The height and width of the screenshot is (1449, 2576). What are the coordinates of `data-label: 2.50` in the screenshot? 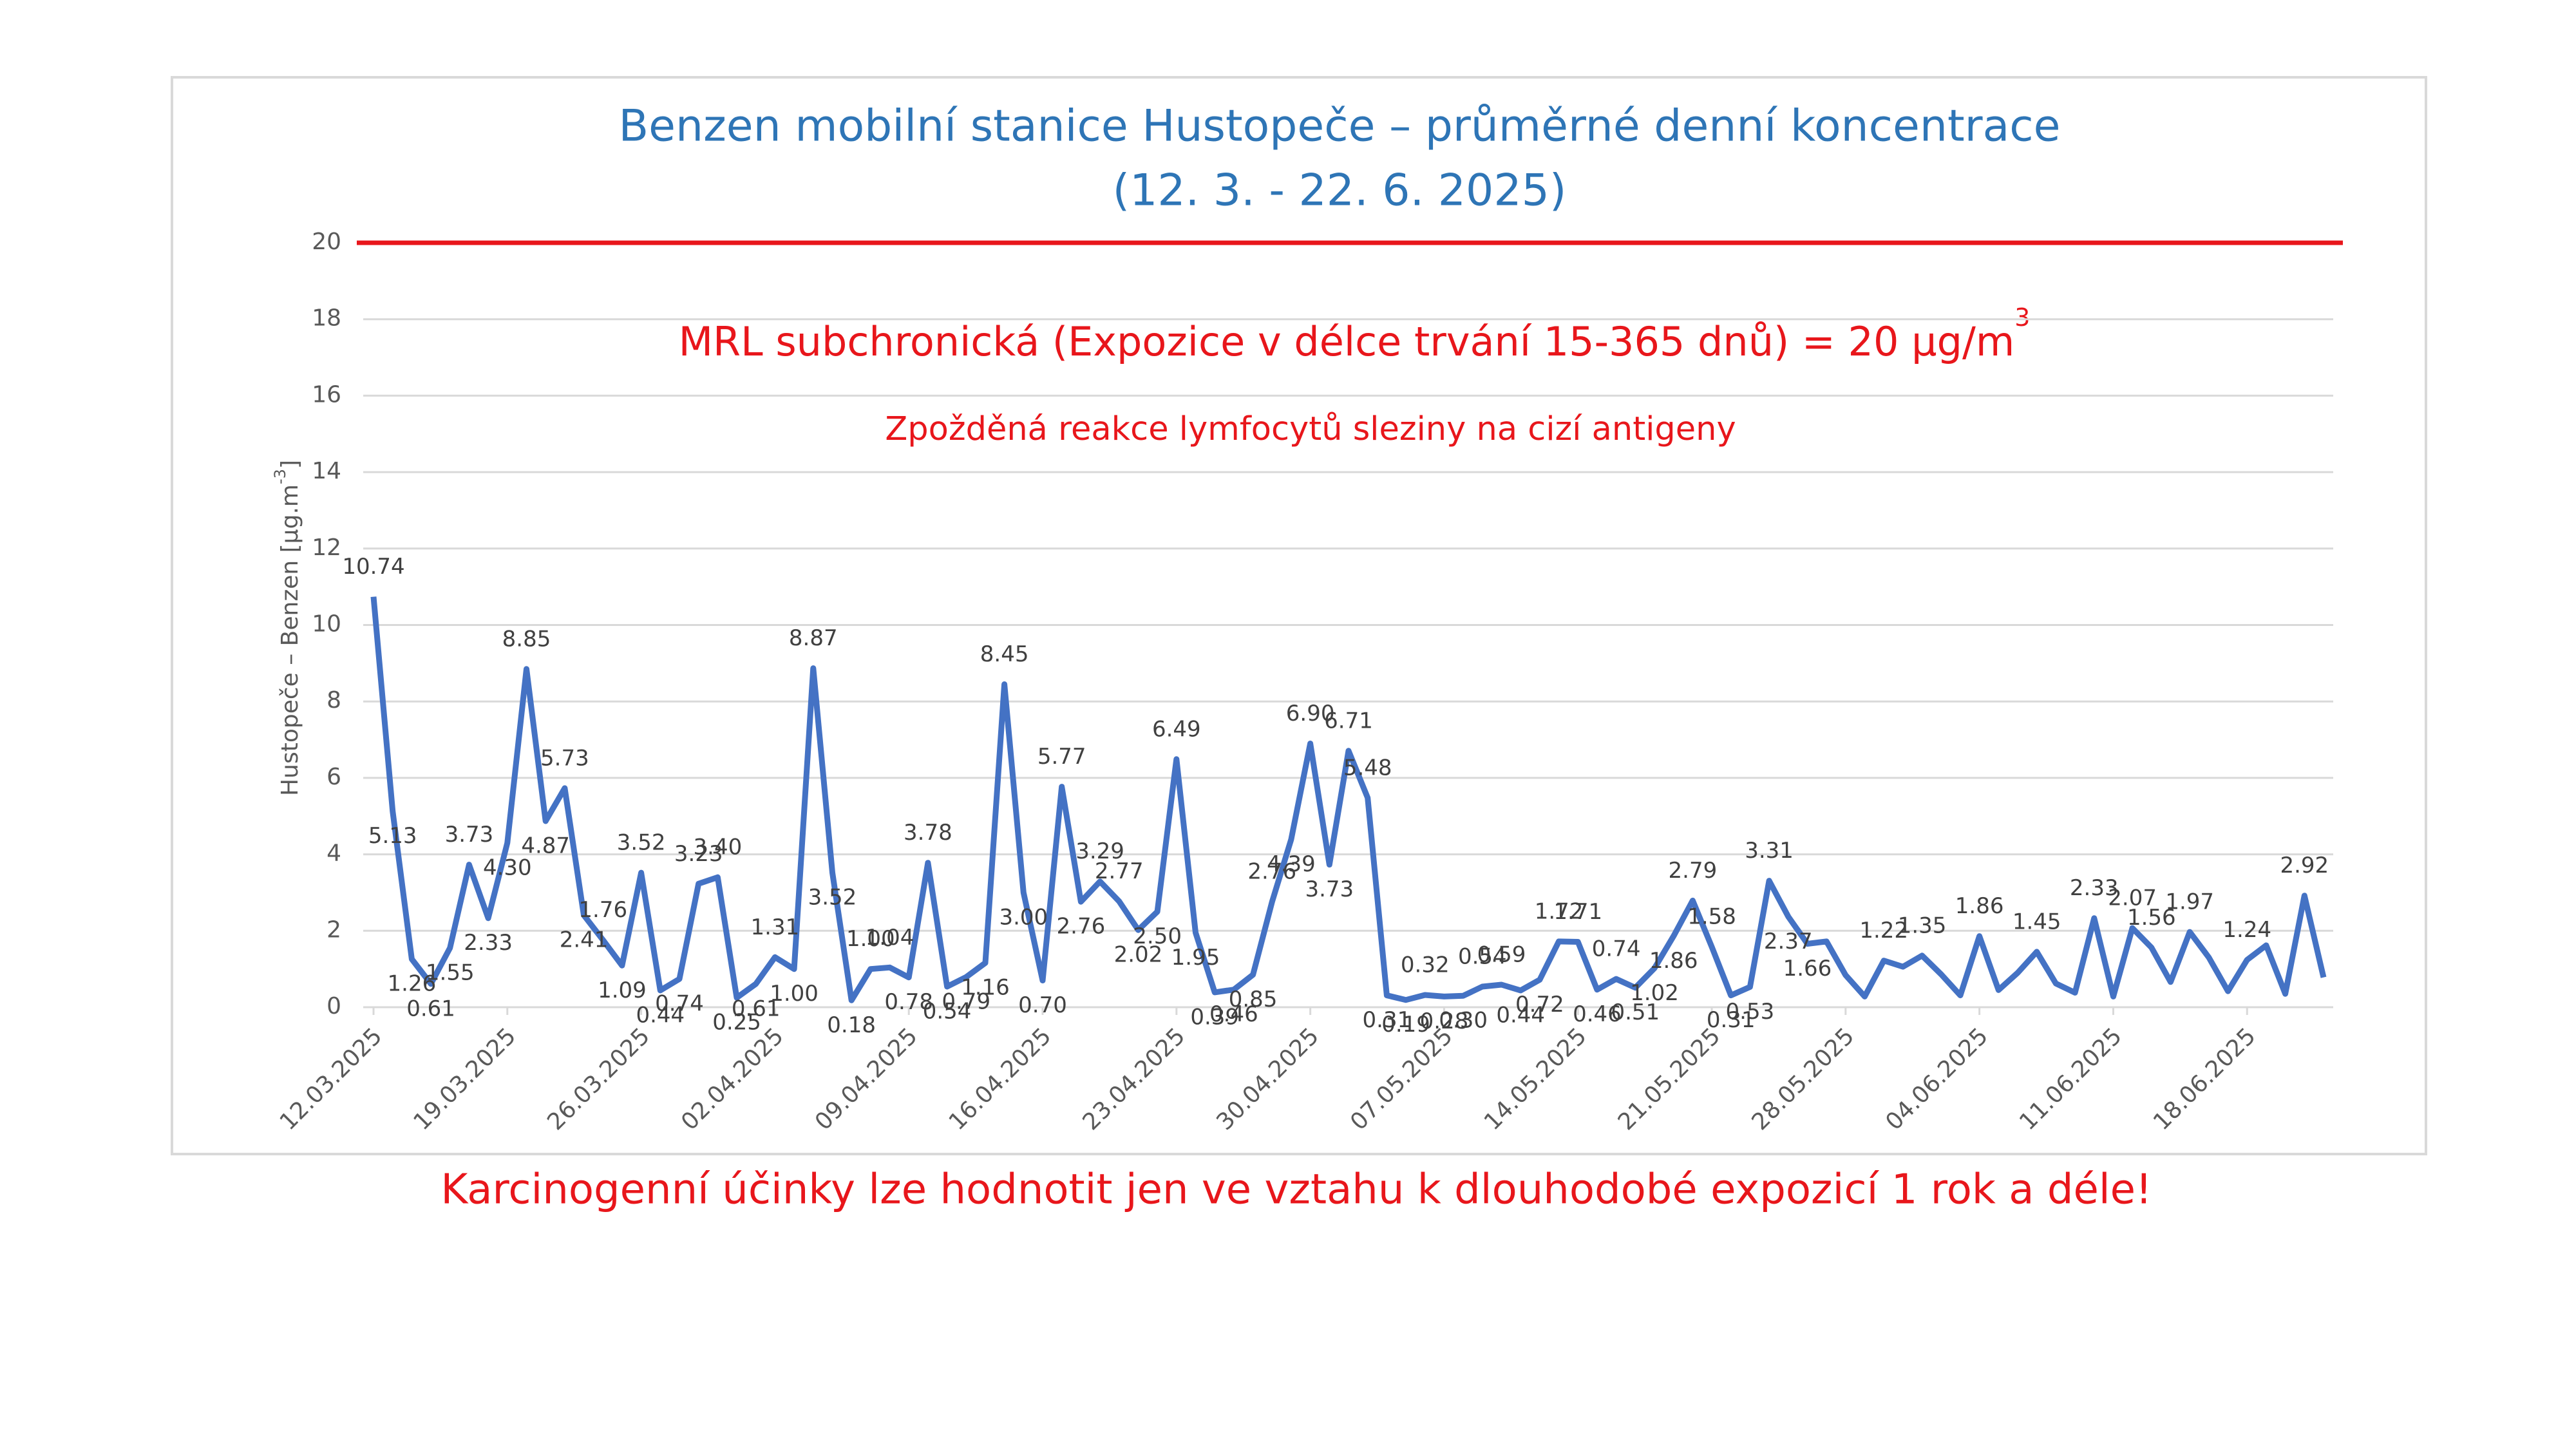 It's located at (1157, 936).